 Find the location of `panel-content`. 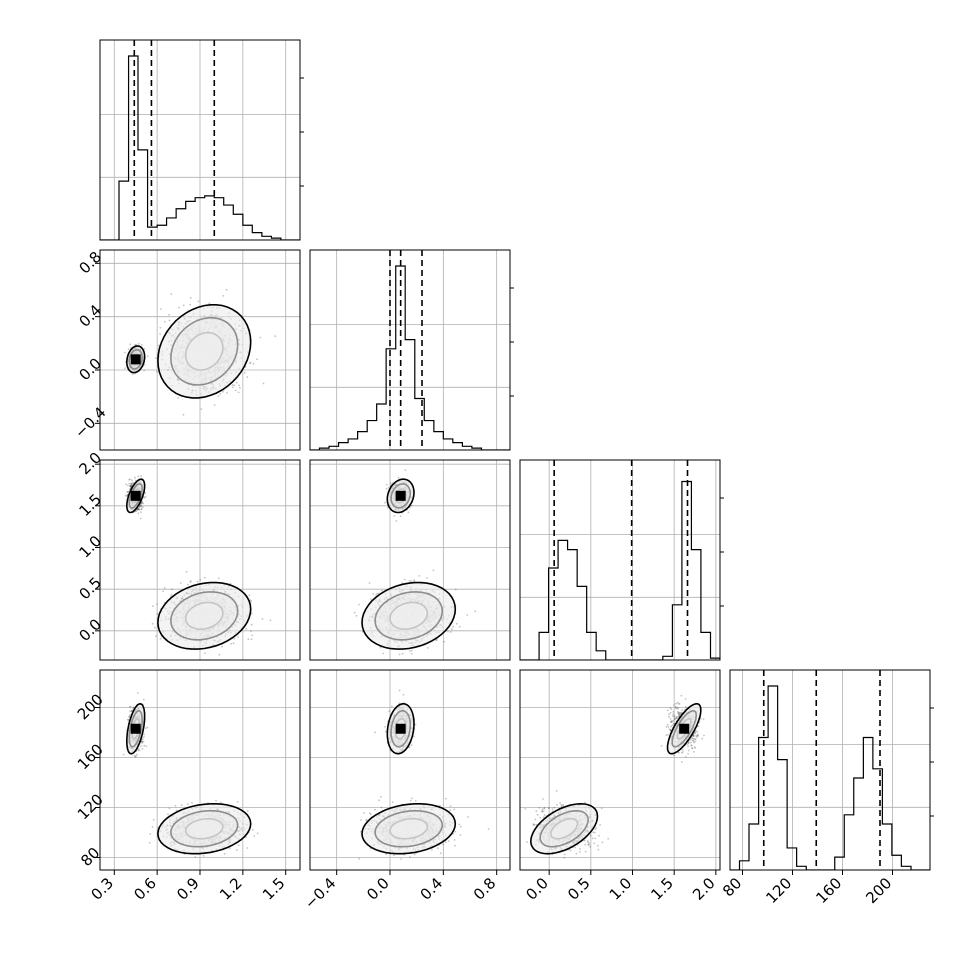

panel-content is located at coordinates (200, 560).